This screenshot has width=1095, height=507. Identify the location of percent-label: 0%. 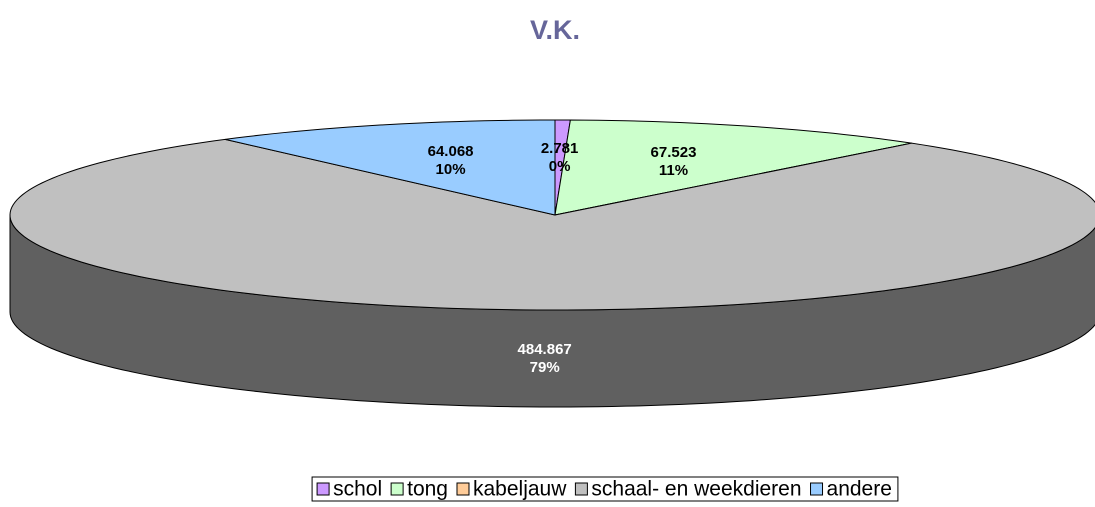
(560, 166).